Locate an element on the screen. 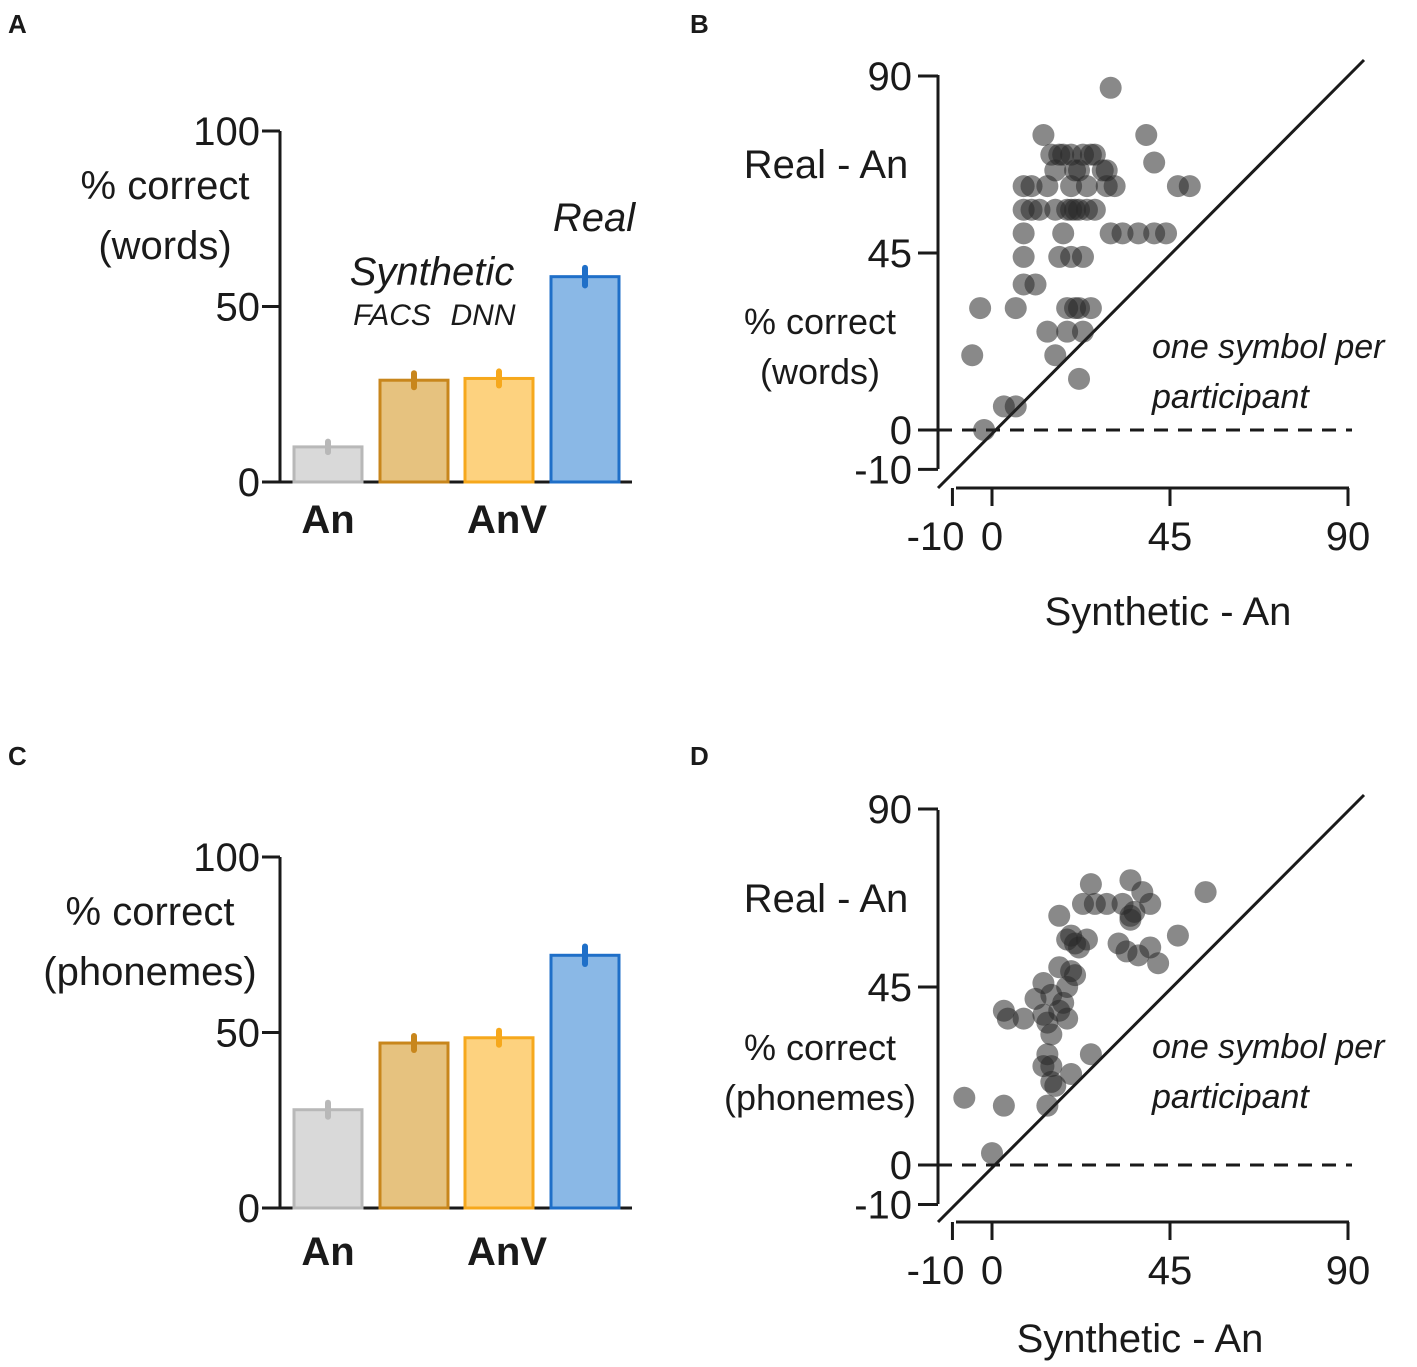 The image size is (1417, 1367). panel-d-ytick-label-2: 45 is located at coordinates (890, 988).